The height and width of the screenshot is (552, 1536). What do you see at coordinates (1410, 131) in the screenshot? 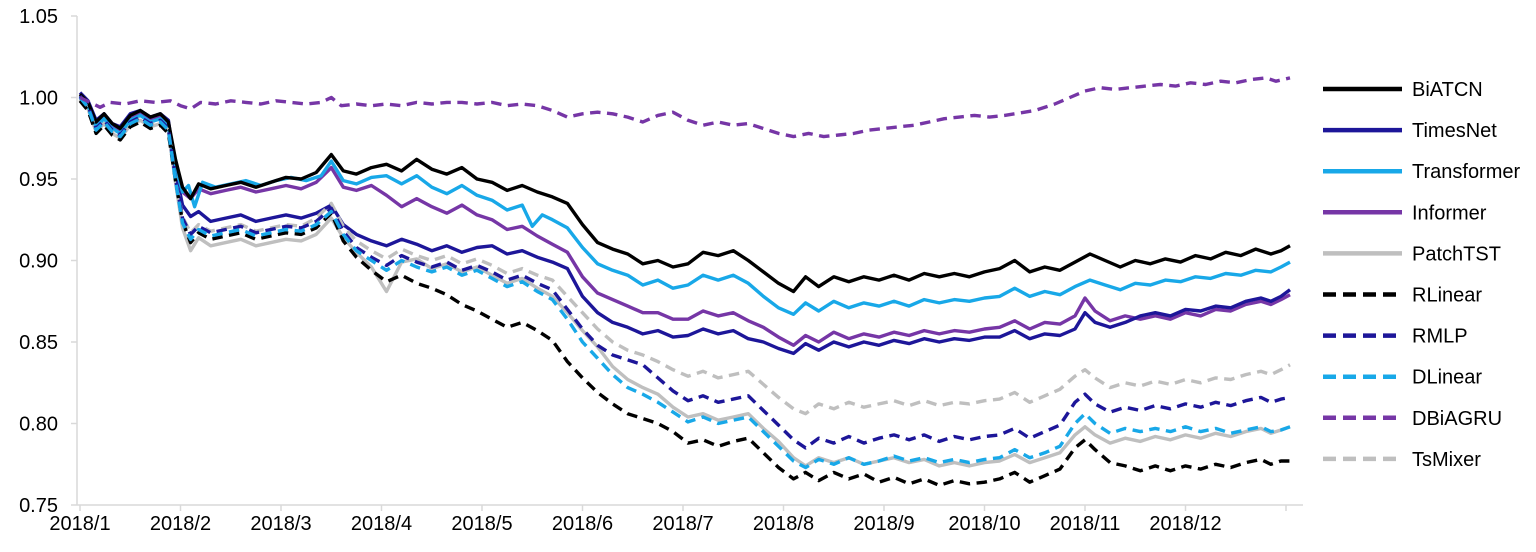
I see `legend-item-TimesNet: TimesNet` at bounding box center [1410, 131].